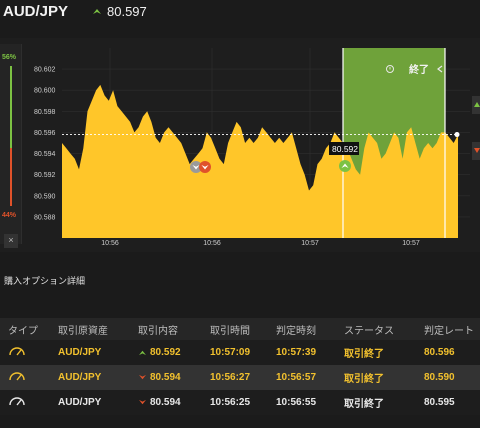 This screenshot has width=480, height=428. I want to click on price-tag-label: 80.592, so click(345, 149).